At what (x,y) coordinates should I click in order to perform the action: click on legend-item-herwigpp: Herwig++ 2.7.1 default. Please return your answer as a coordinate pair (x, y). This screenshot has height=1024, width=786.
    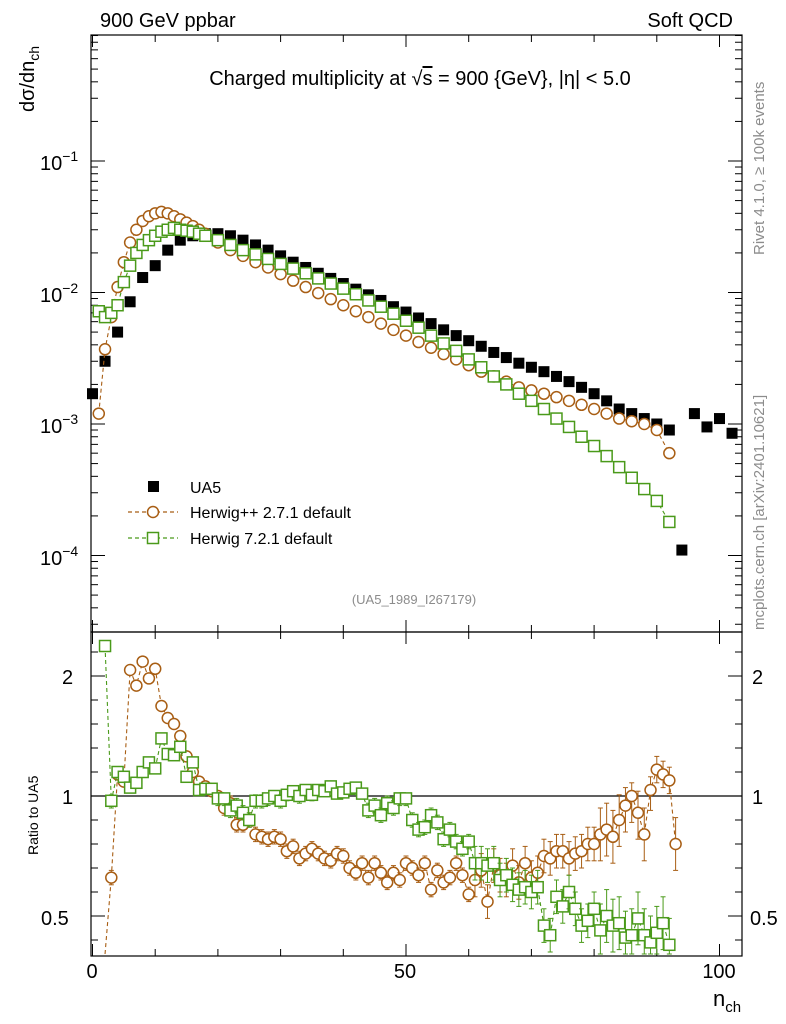
    Looking at the image, I should click on (240, 513).